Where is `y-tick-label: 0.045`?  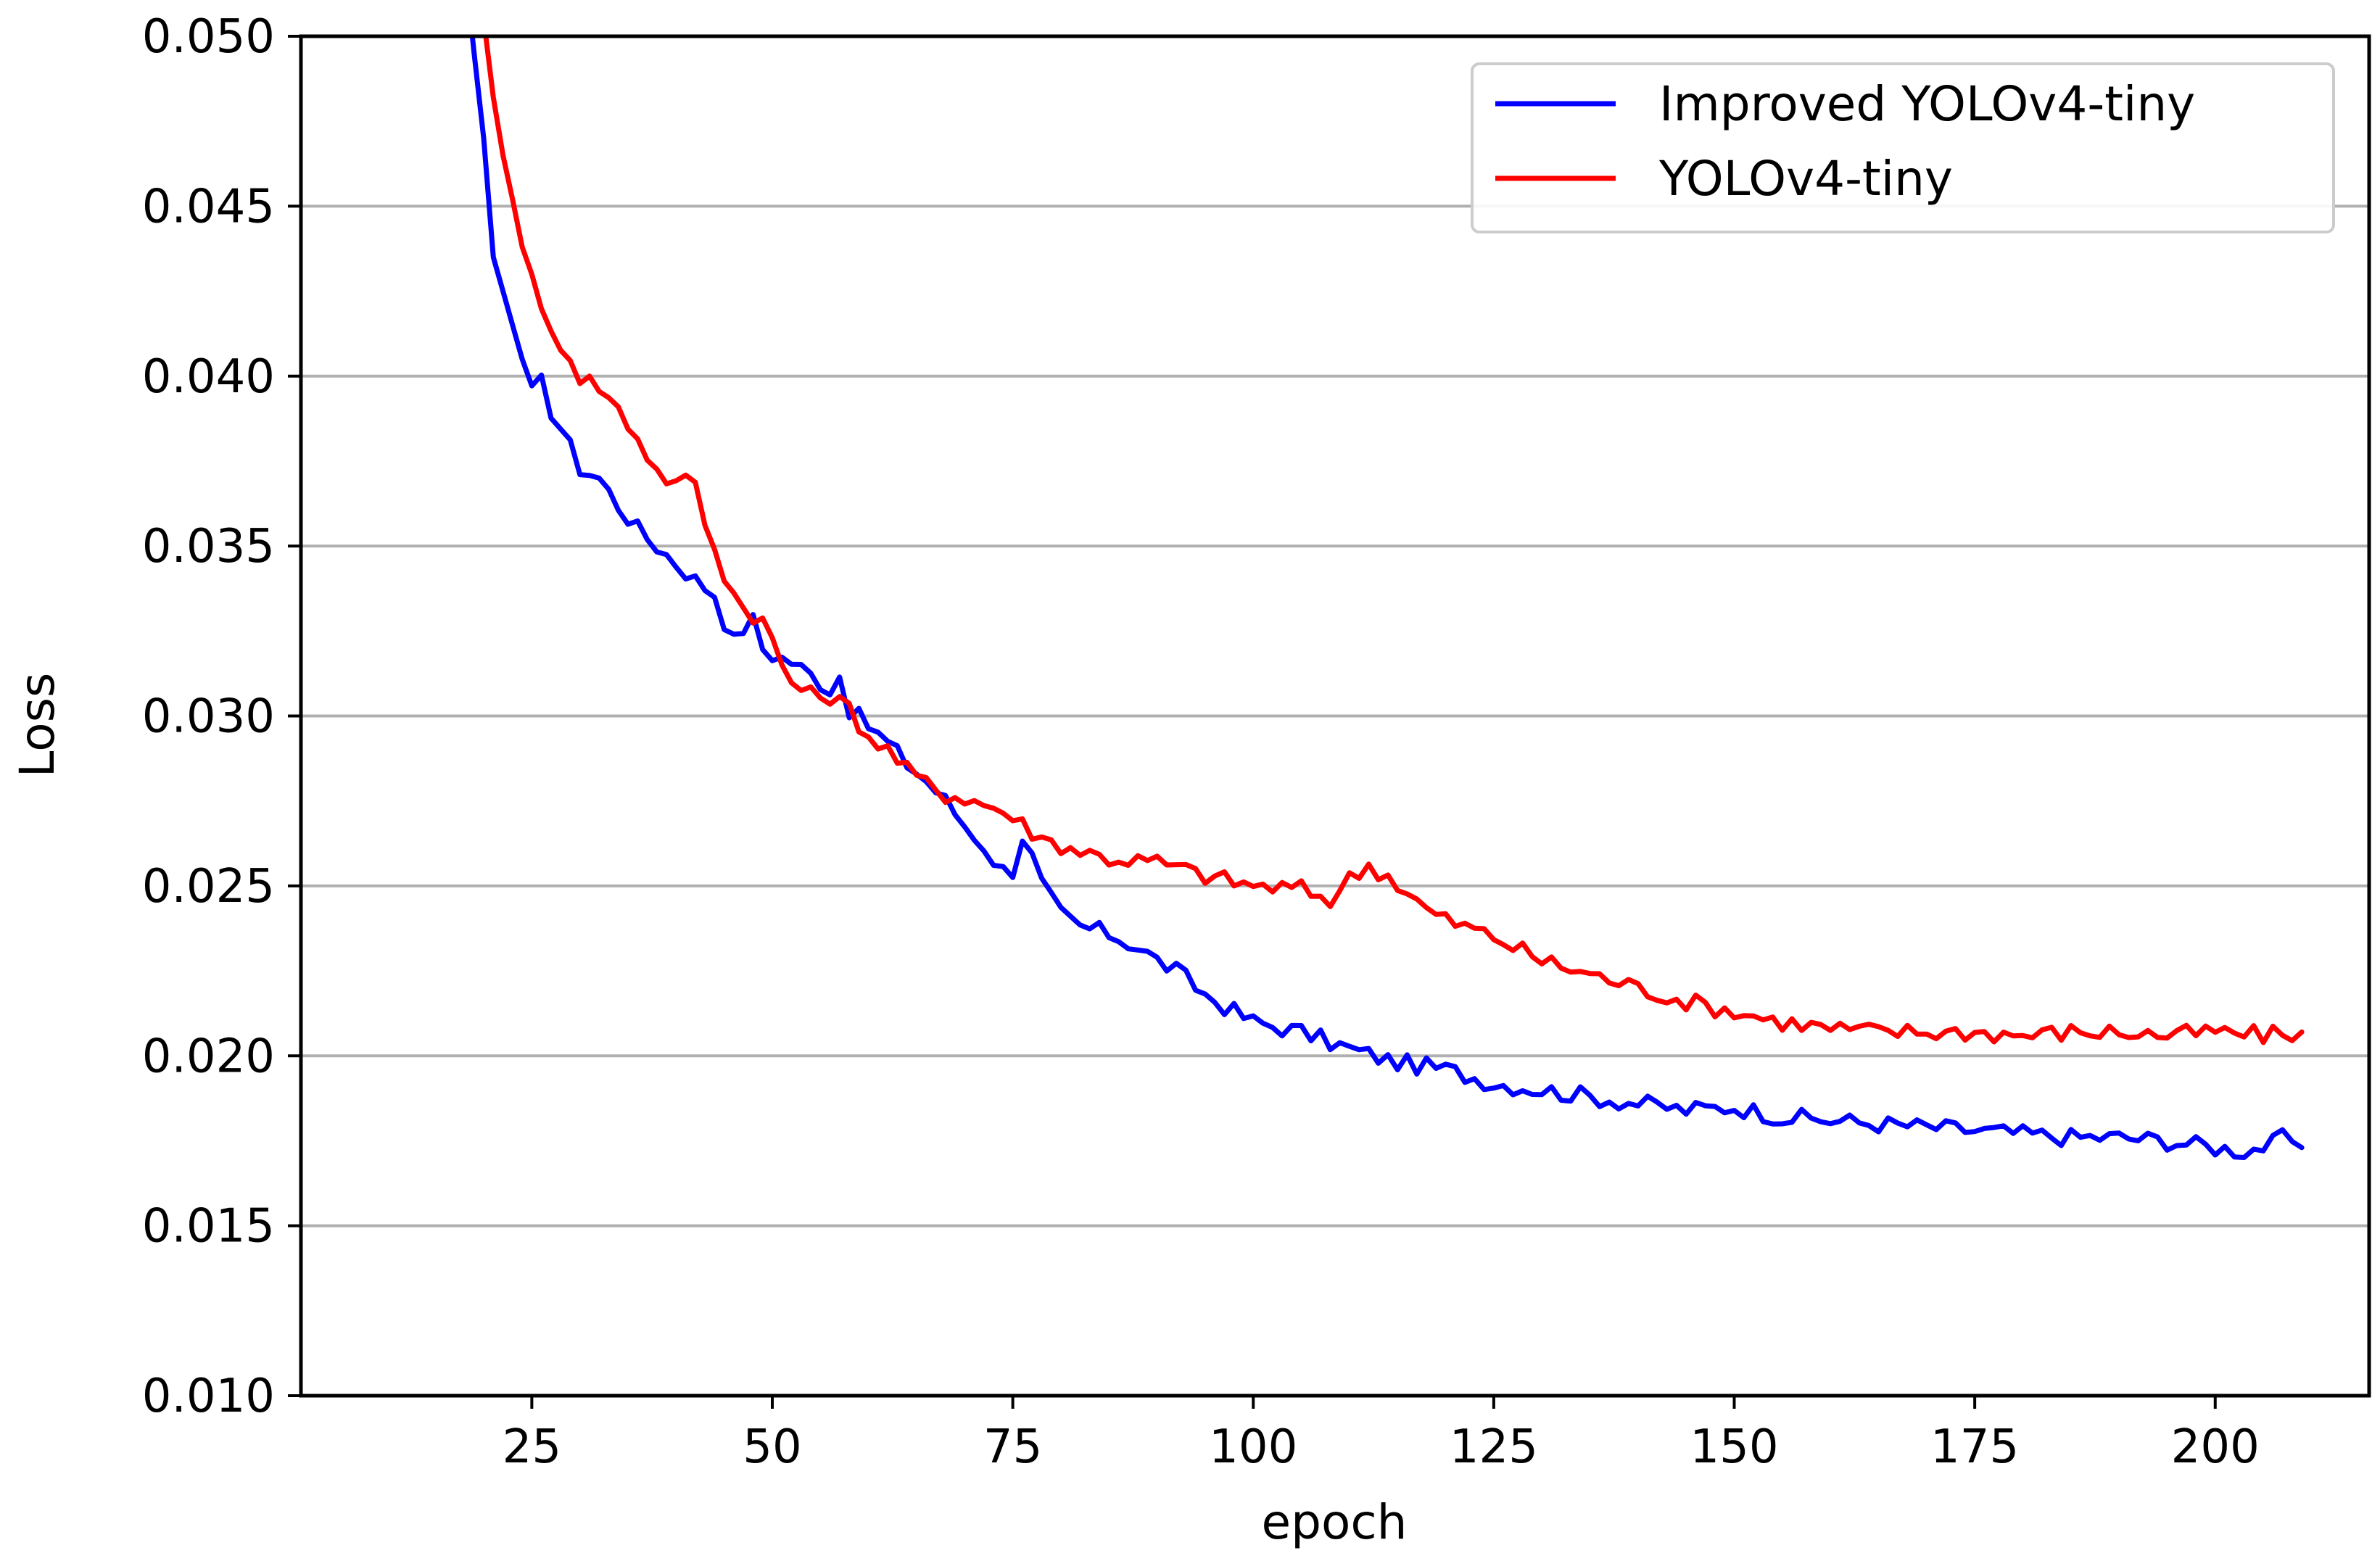
y-tick-label: 0.045 is located at coordinates (208, 206).